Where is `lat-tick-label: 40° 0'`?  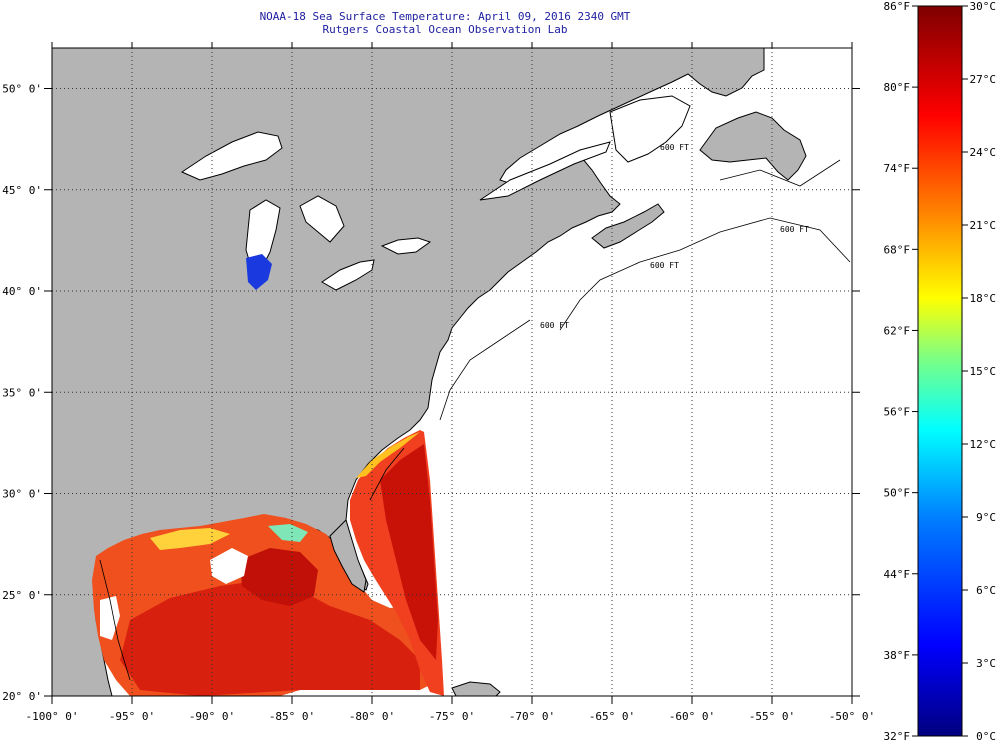 lat-tick-label: 40° 0' is located at coordinates (22, 291).